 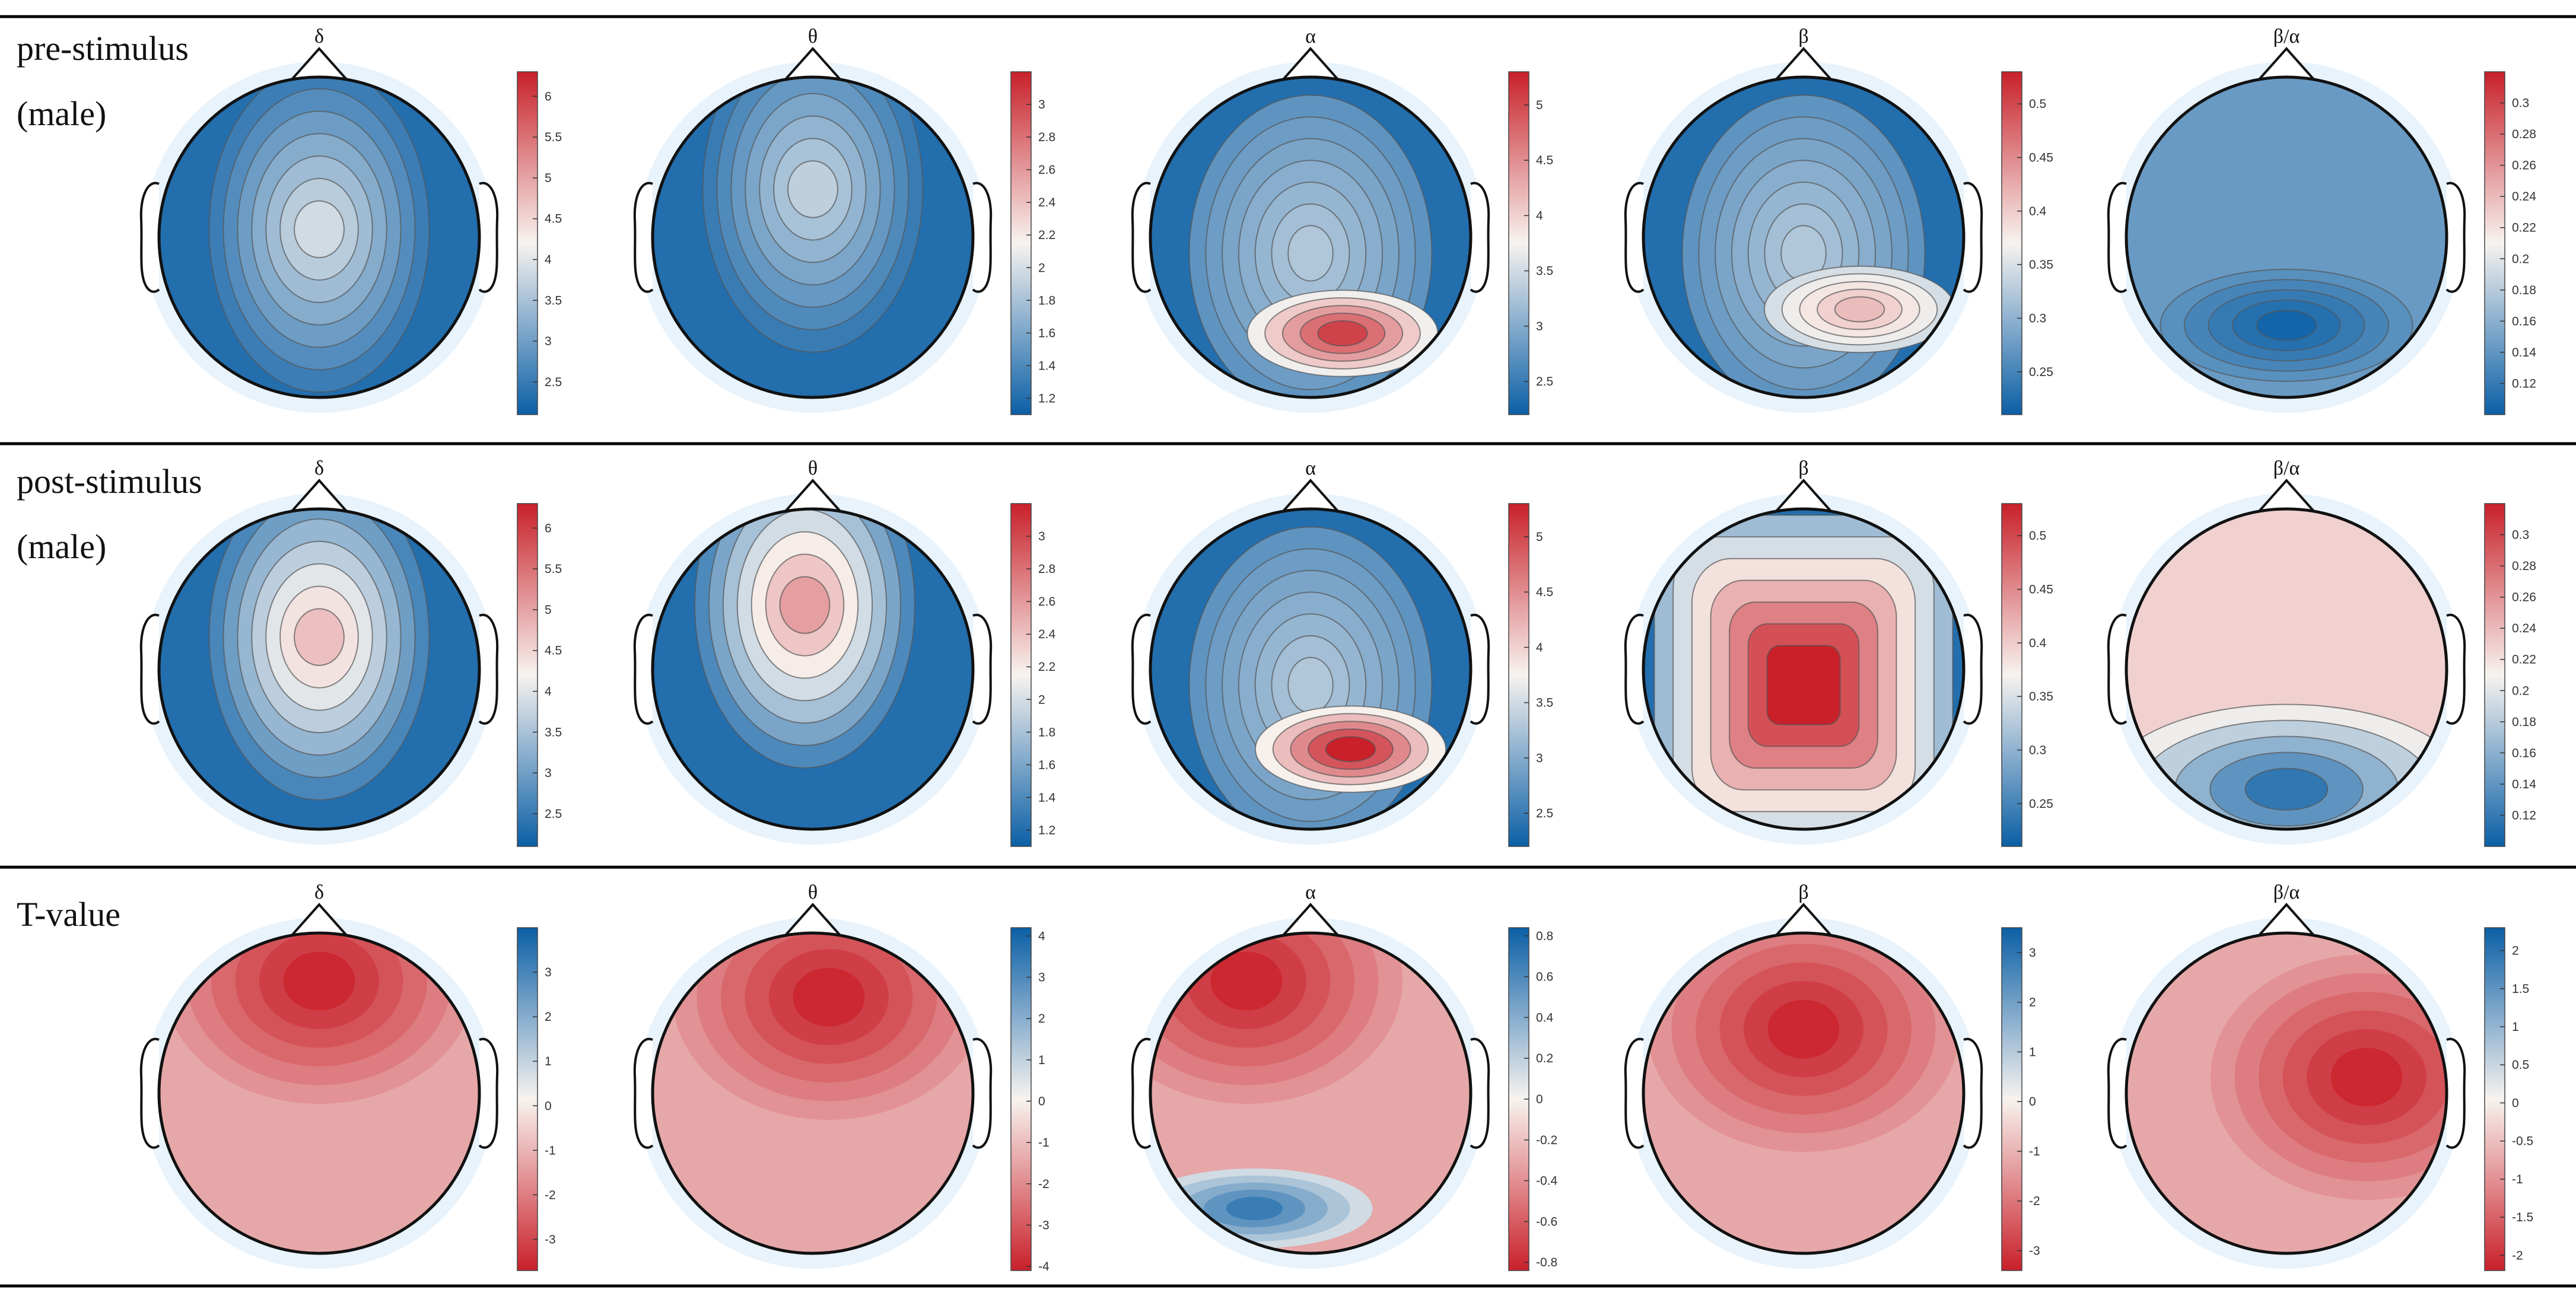 What do you see at coordinates (103, 48) in the screenshot?
I see `row-label-pre-line1: pre-stimulus` at bounding box center [103, 48].